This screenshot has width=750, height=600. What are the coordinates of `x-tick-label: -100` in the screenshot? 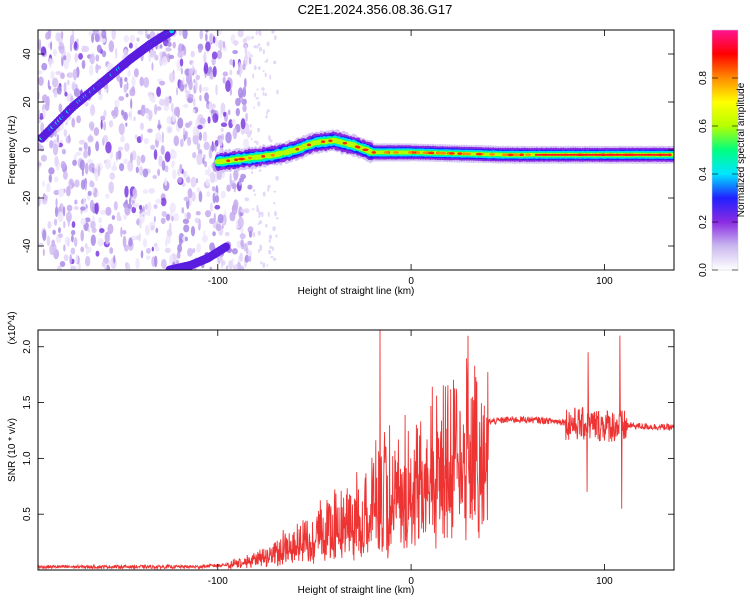 It's located at (218, 281).